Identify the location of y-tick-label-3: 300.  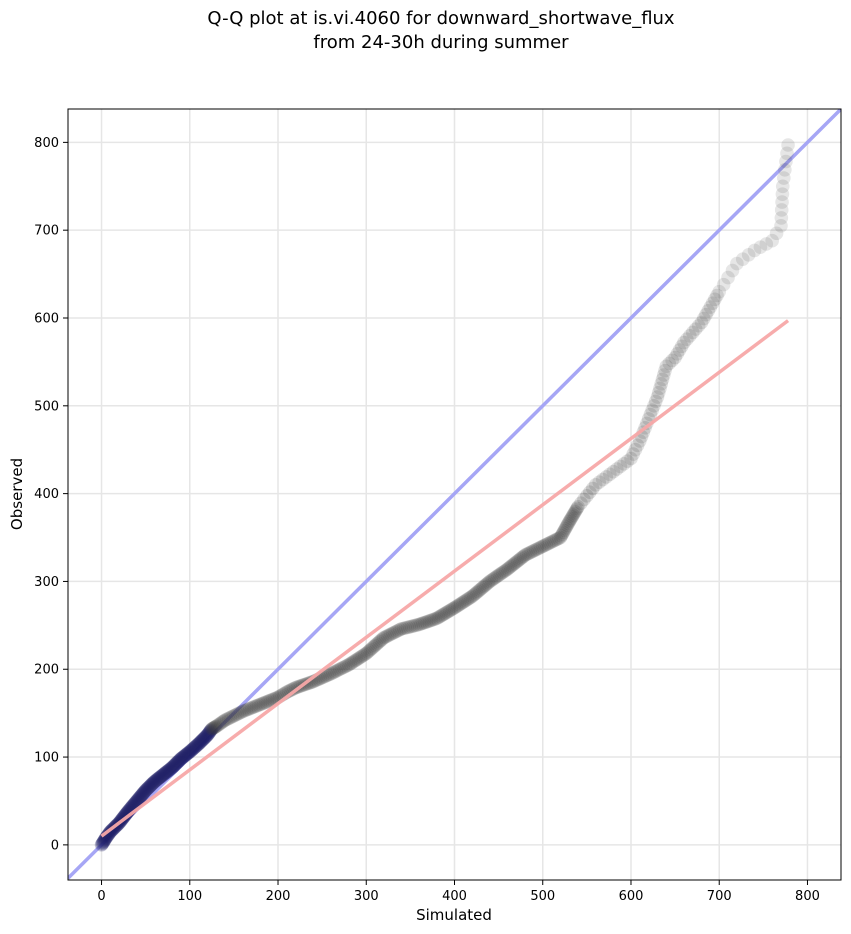
(46, 582).